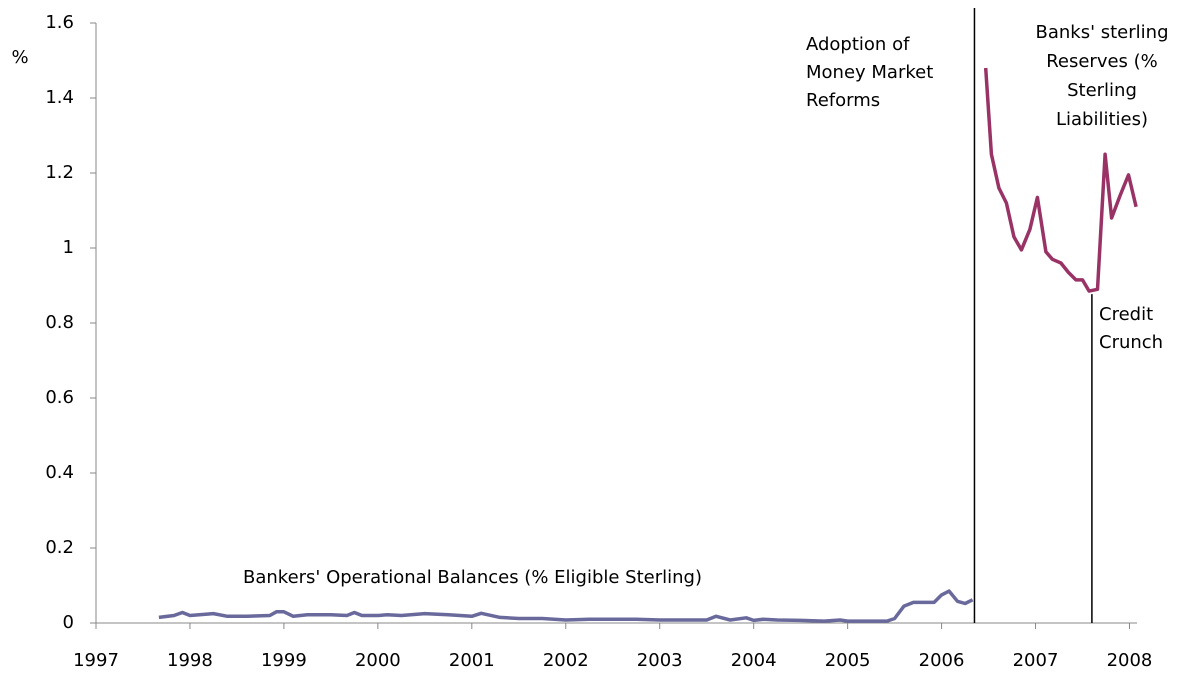 Image resolution: width=1198 pixels, height=679 pixels. What do you see at coordinates (19, 57) in the screenshot?
I see `y-axis-label: %` at bounding box center [19, 57].